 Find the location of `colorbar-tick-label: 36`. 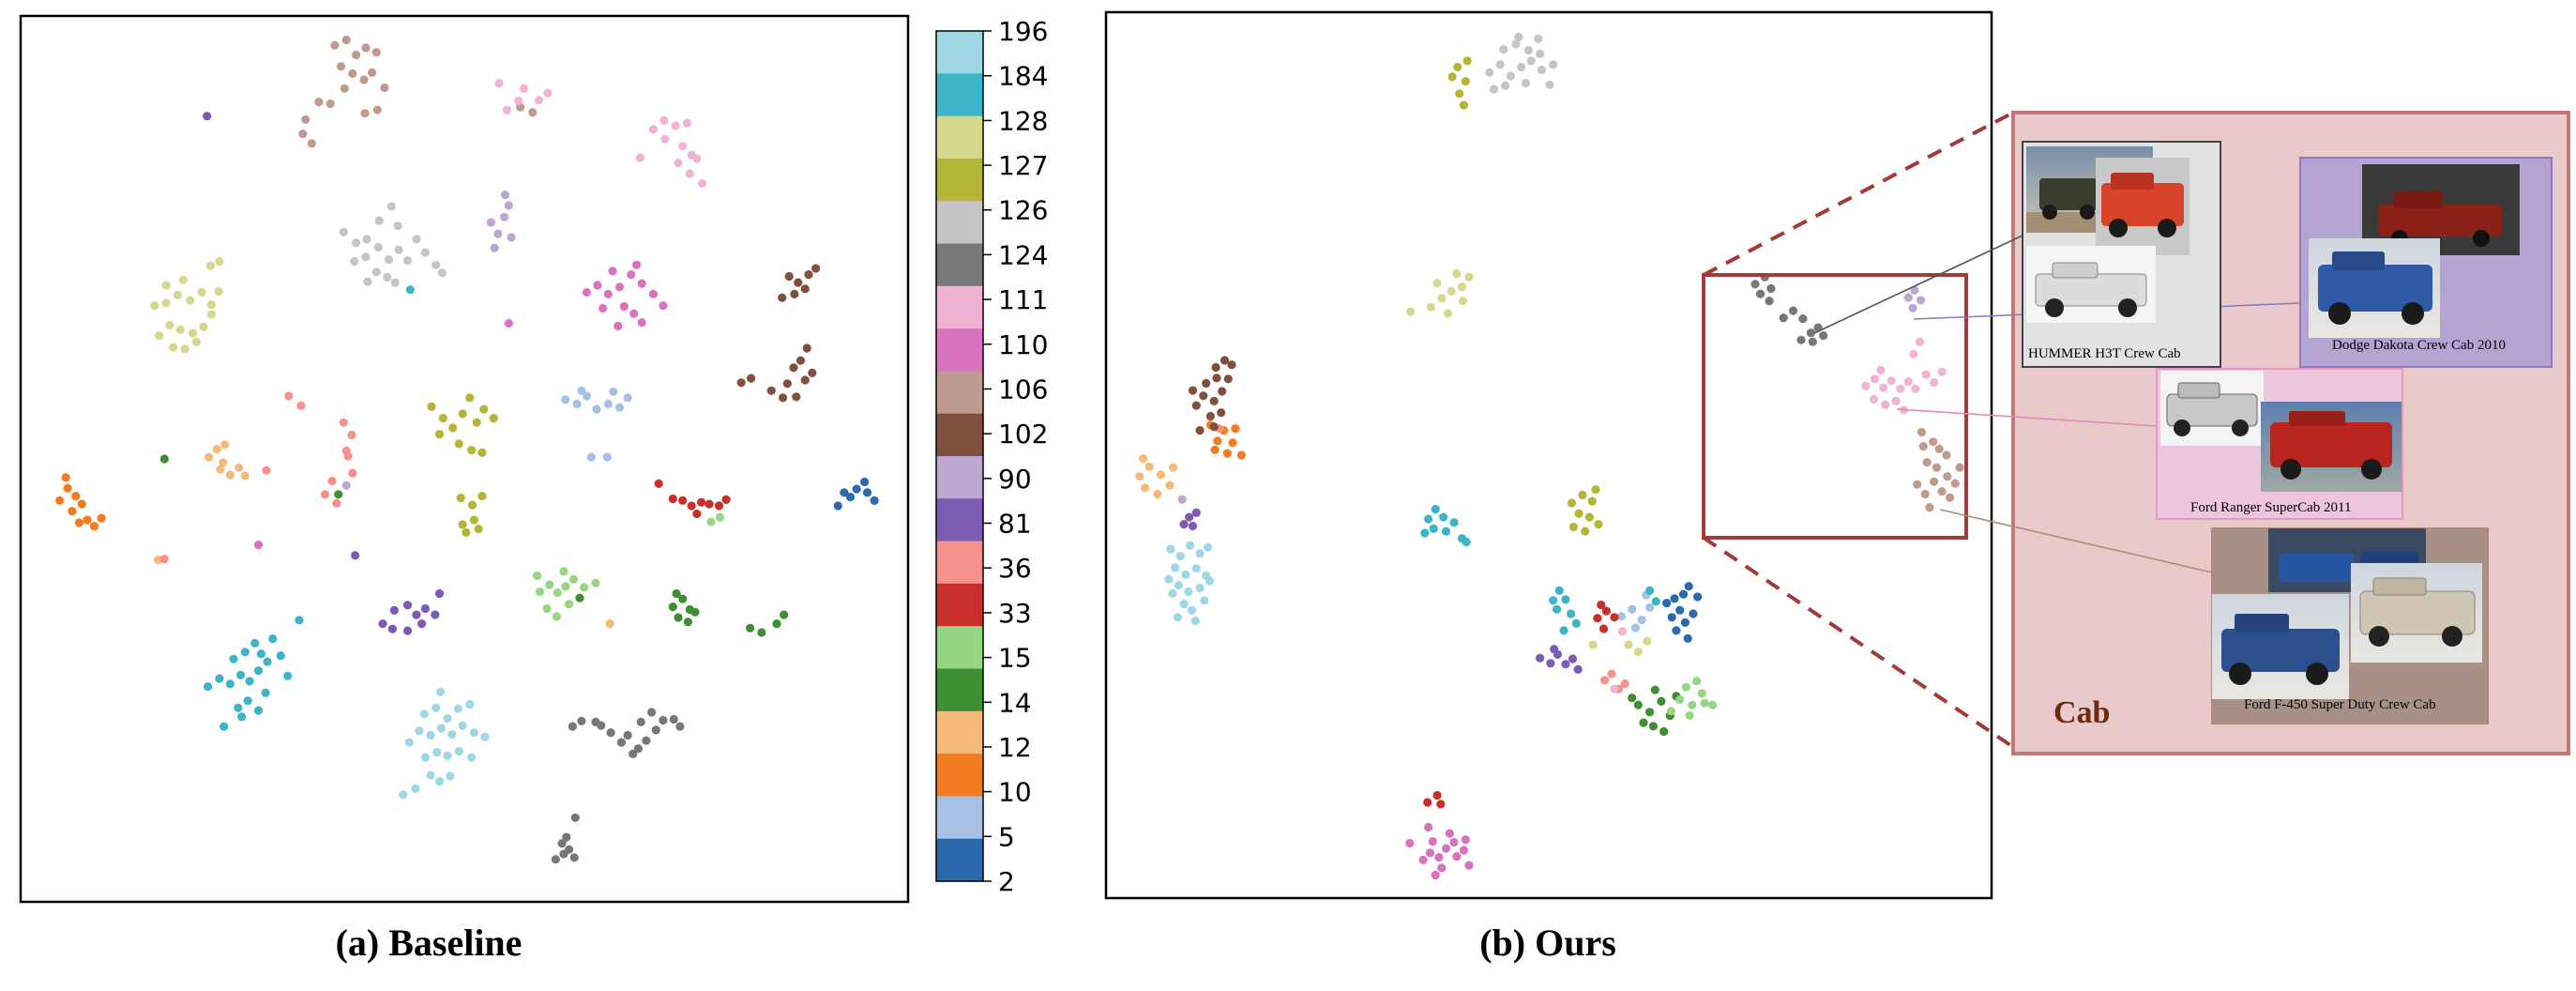

colorbar-tick-label: 36 is located at coordinates (1015, 568).